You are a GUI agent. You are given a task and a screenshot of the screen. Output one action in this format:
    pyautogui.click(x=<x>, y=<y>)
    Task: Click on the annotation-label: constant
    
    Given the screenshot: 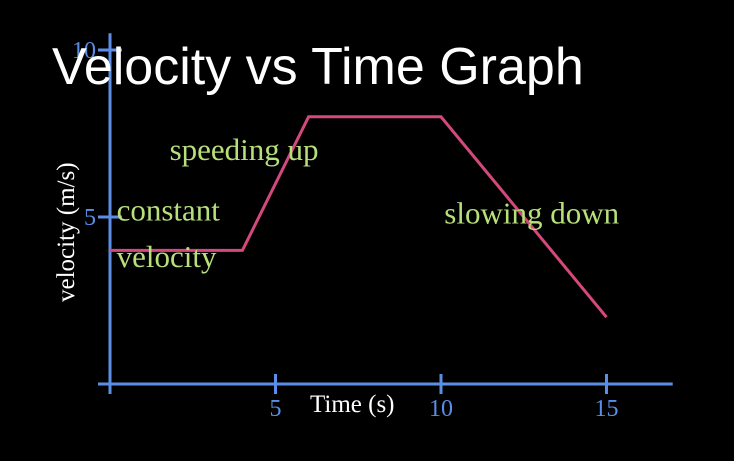 What is the action you would take?
    pyautogui.click(x=169, y=209)
    